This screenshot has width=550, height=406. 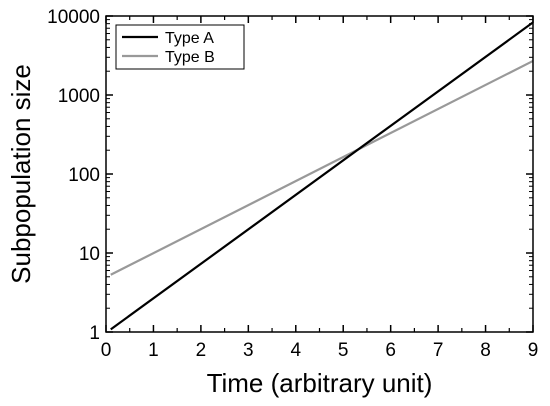 What do you see at coordinates (201, 350) in the screenshot?
I see `x-tick-label: 2` at bounding box center [201, 350].